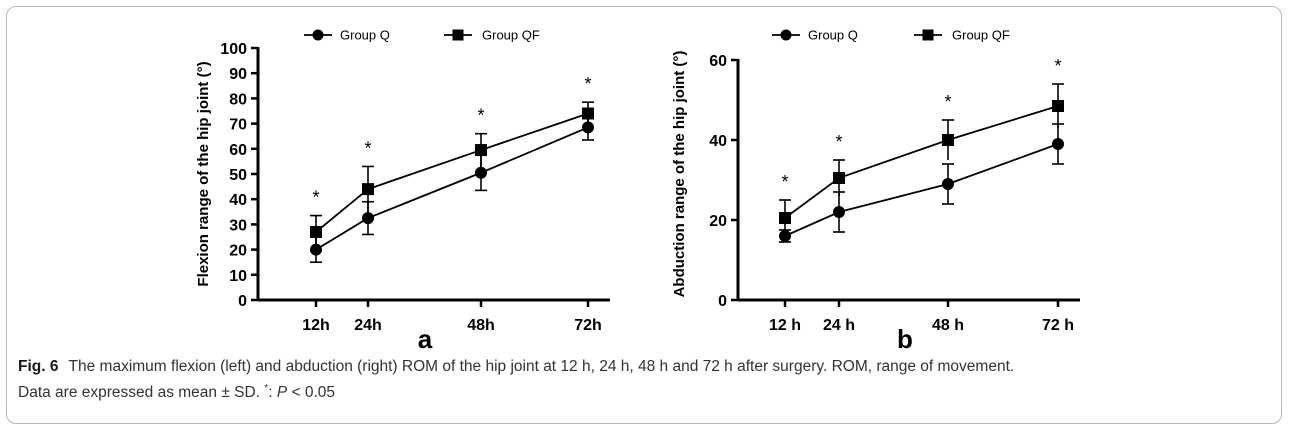 The height and width of the screenshot is (432, 1290). What do you see at coordinates (238, 251) in the screenshot?
I see `panel-a-y-tick-label: 20` at bounding box center [238, 251].